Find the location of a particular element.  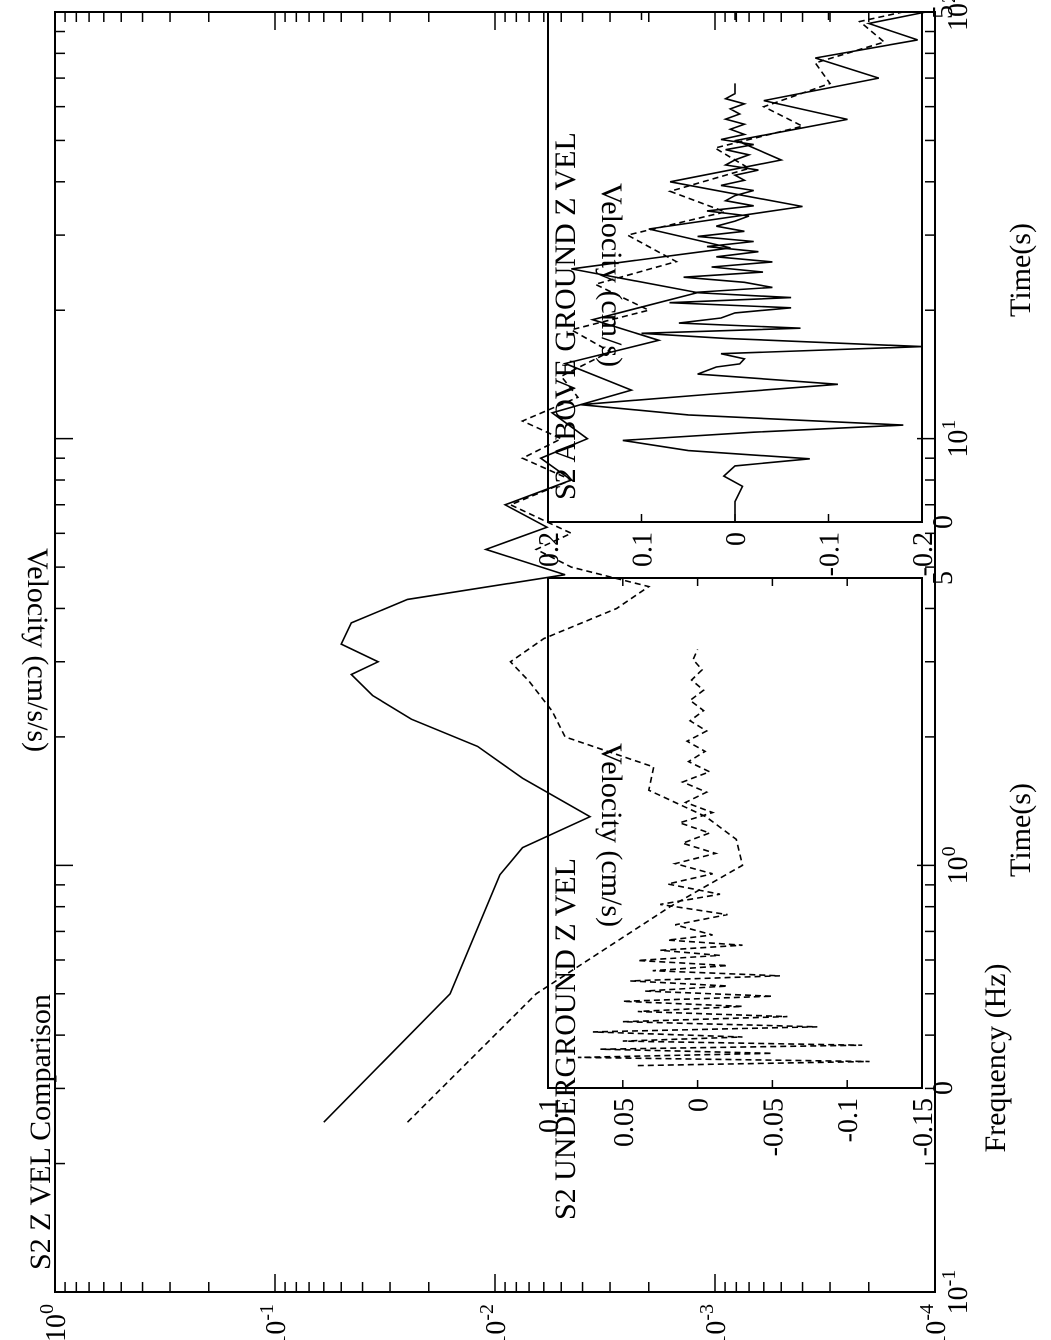

spectrum-x-tick-label: 10¹ is located at coordinates (956, 439).